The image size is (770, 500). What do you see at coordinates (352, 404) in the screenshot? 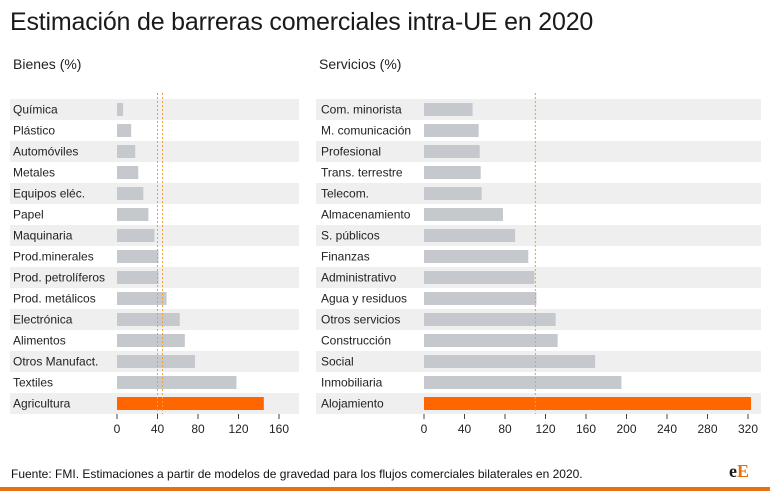
I see `services-category-label: Alojamiento` at bounding box center [352, 404].